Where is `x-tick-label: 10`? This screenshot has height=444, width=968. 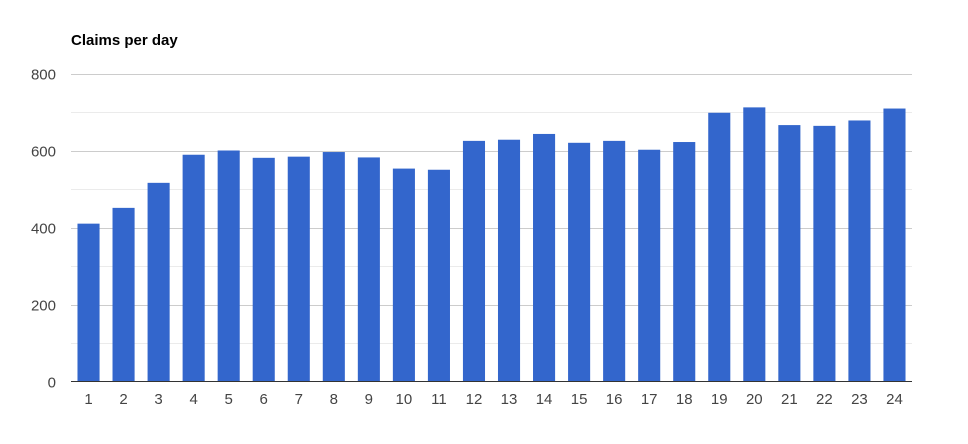
x-tick-label: 10 is located at coordinates (404, 399).